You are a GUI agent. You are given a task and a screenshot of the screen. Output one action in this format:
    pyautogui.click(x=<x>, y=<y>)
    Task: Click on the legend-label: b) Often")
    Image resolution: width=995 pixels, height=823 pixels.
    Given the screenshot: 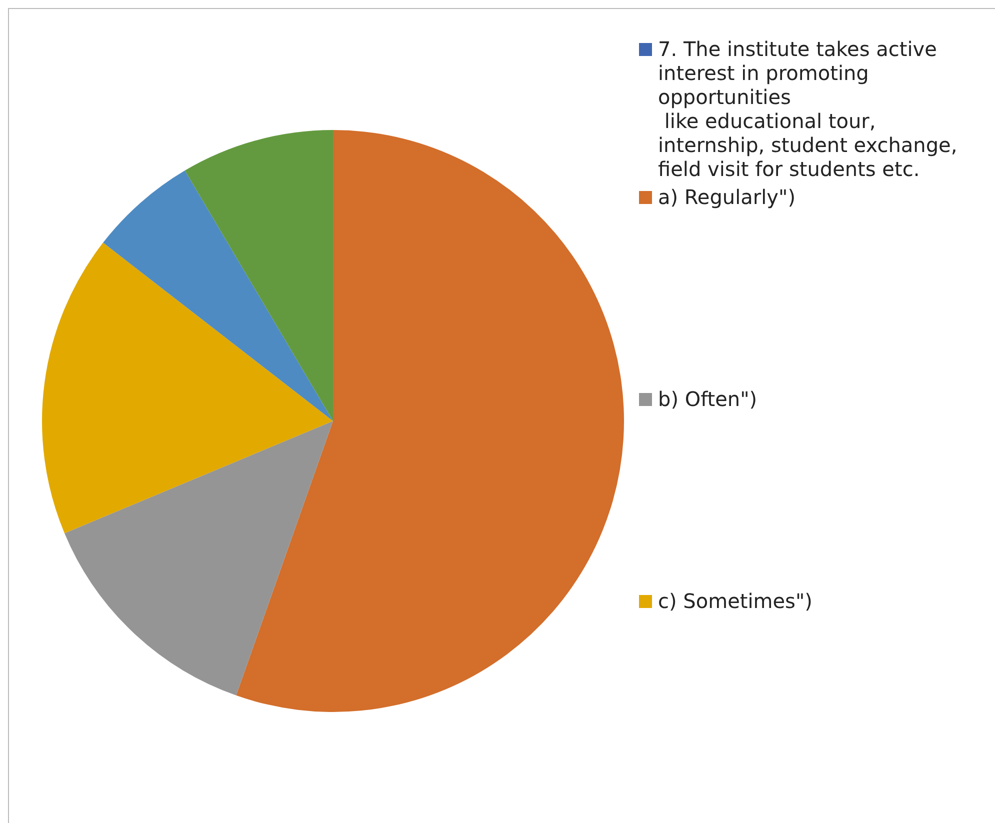 What is the action you would take?
    pyautogui.click(x=708, y=399)
    